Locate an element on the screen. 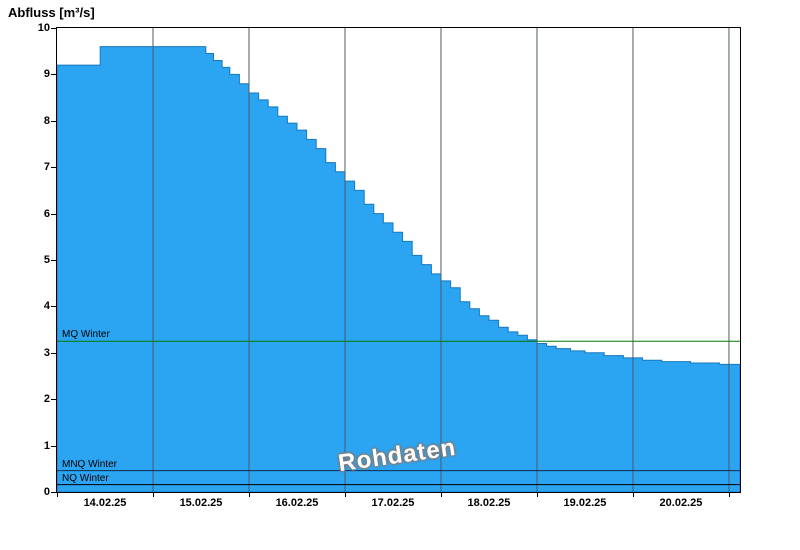 Image resolution: width=800 pixels, height=550 pixels. y-axis-tick-label: 8 is located at coordinates (46, 120).